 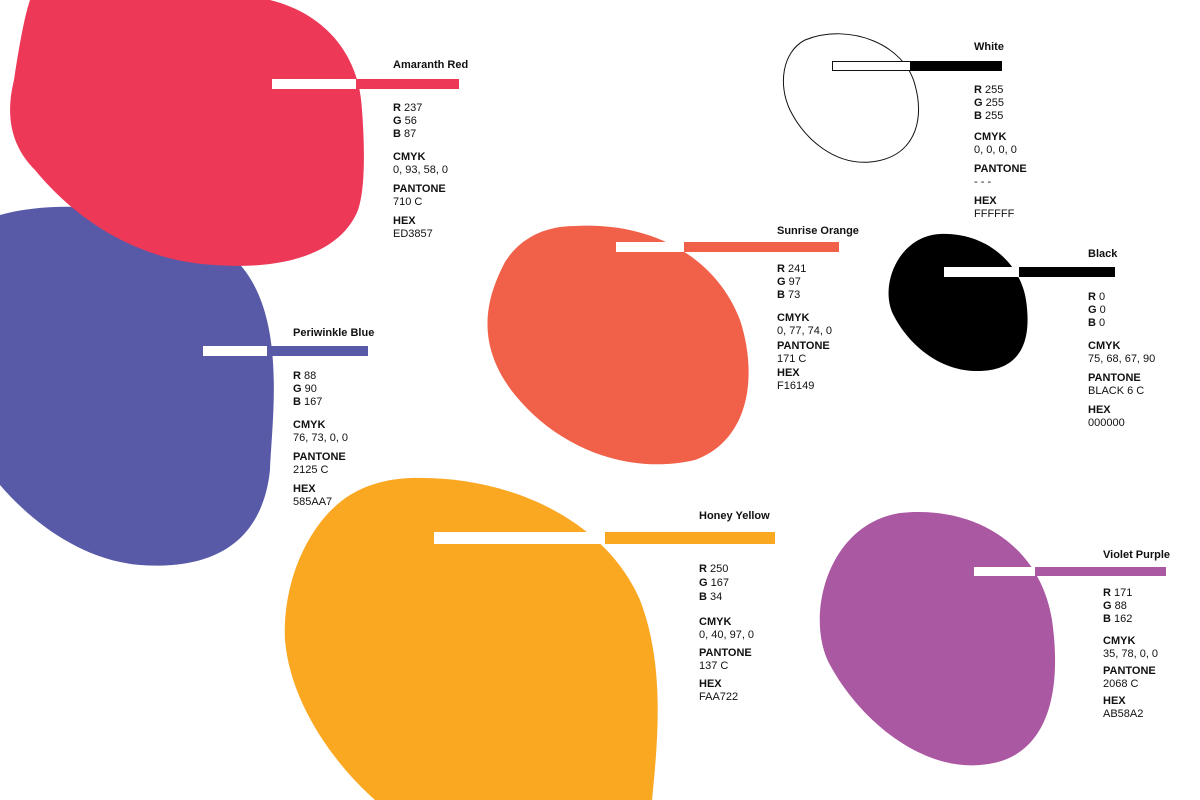 What do you see at coordinates (1102, 297) in the screenshot?
I see `r-value: 0` at bounding box center [1102, 297].